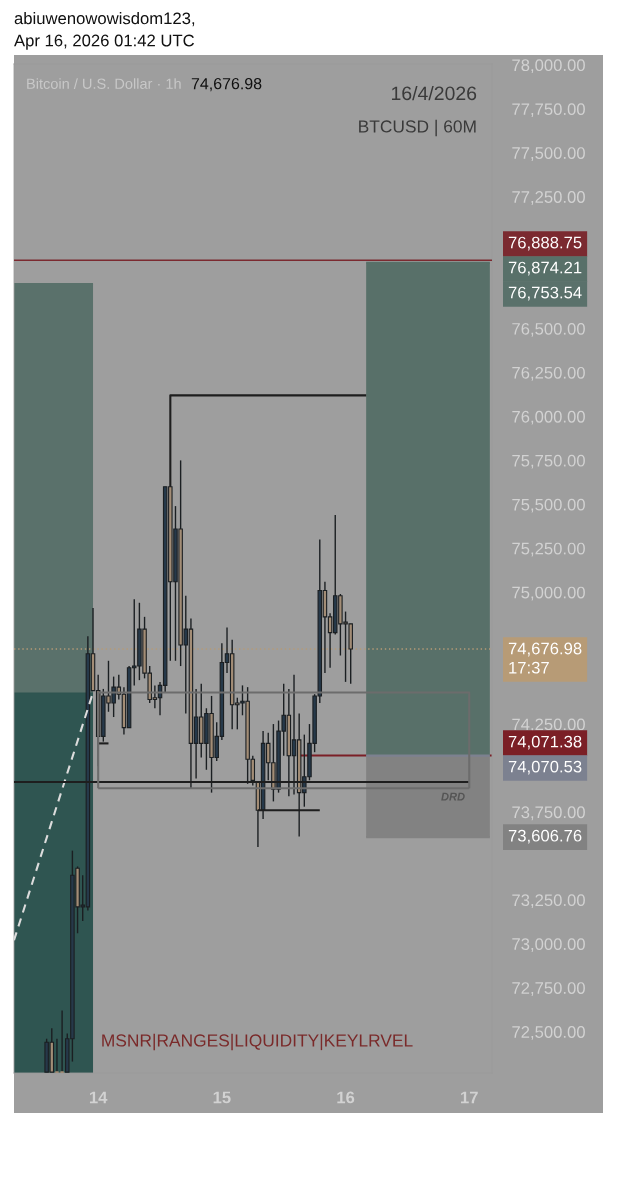  I want to click on annotation: BTCUSD | 60M, so click(417, 128).